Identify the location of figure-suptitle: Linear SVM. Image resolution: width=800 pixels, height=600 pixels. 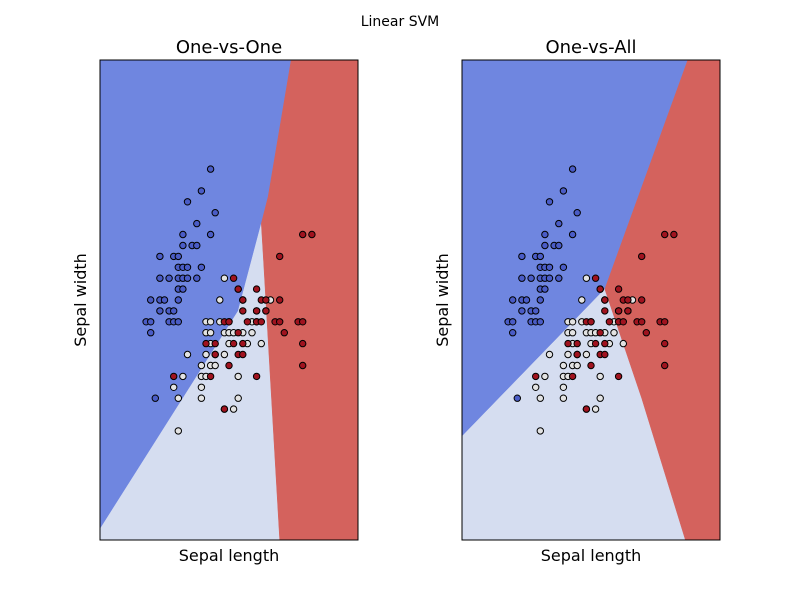
(400, 22).